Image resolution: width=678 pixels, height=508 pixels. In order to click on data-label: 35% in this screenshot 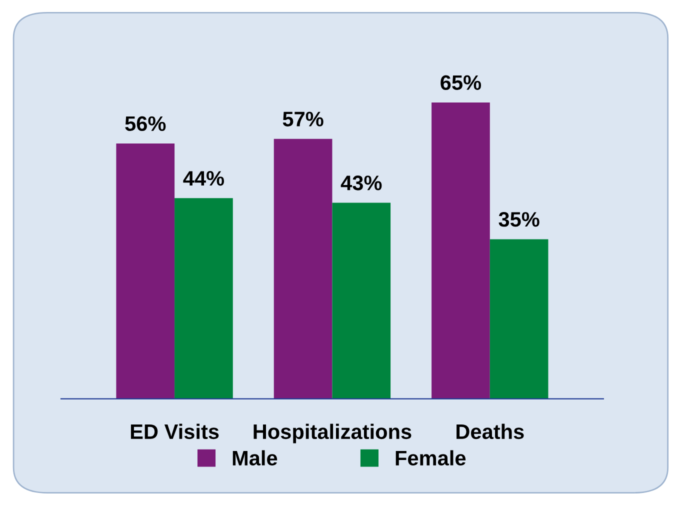, I will do `click(519, 219)`.